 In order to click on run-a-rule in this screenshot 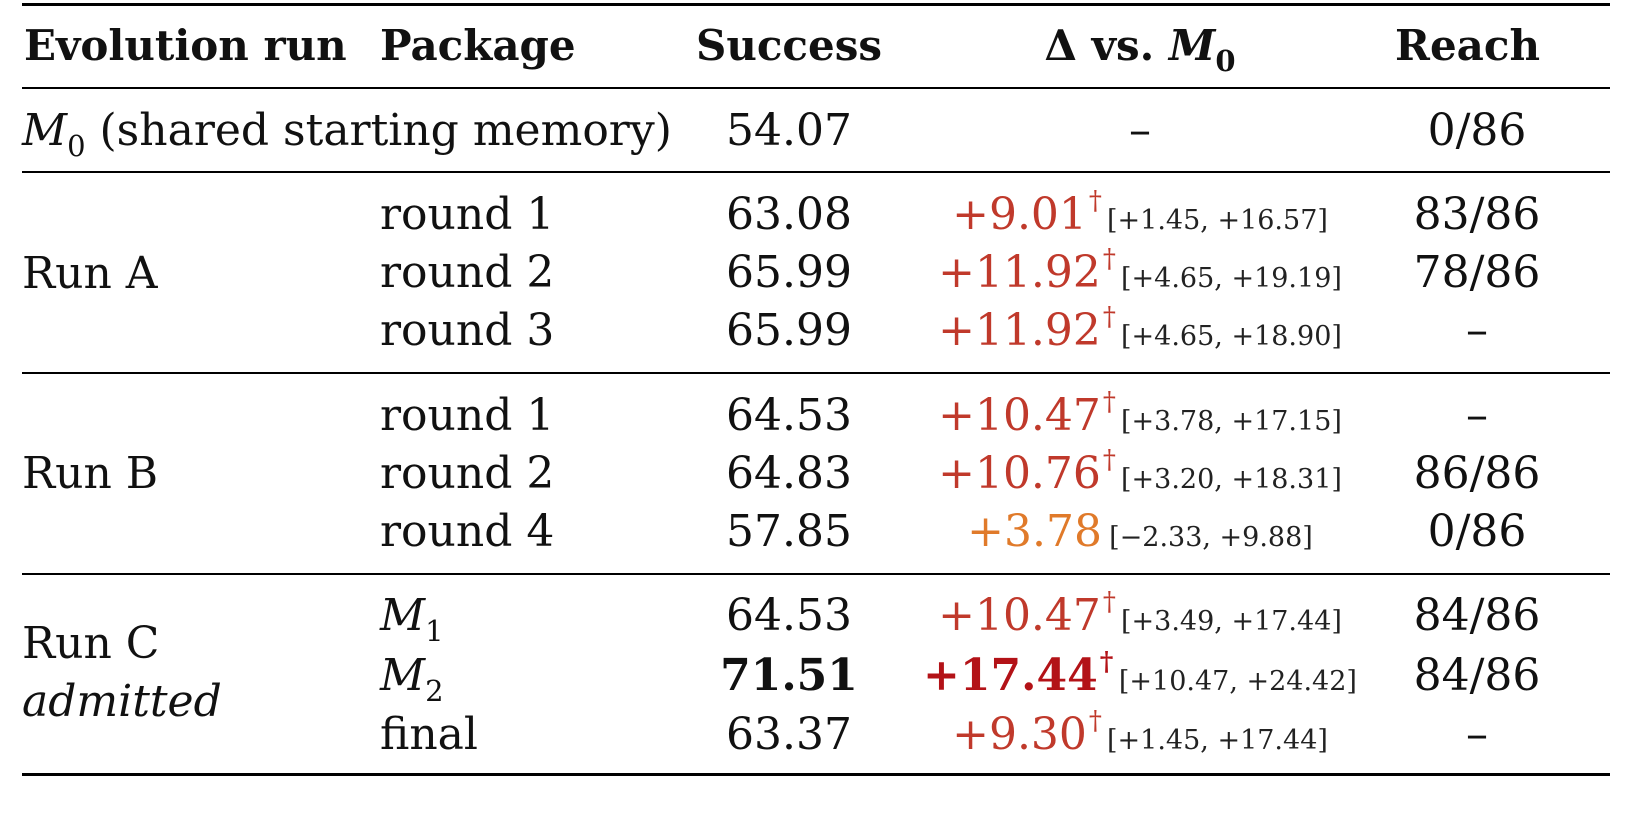, I will do `click(816, 373)`.